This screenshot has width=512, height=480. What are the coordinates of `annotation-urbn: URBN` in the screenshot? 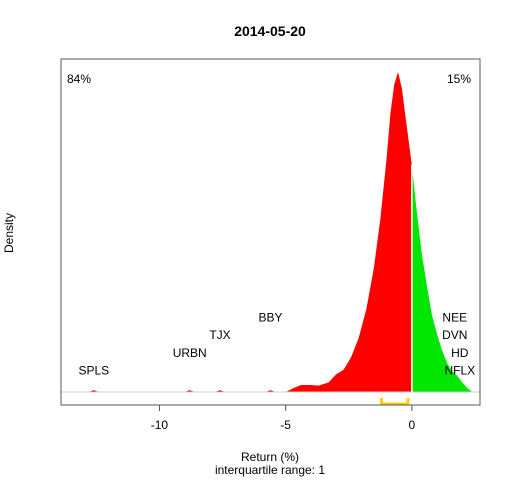 It's located at (190, 353).